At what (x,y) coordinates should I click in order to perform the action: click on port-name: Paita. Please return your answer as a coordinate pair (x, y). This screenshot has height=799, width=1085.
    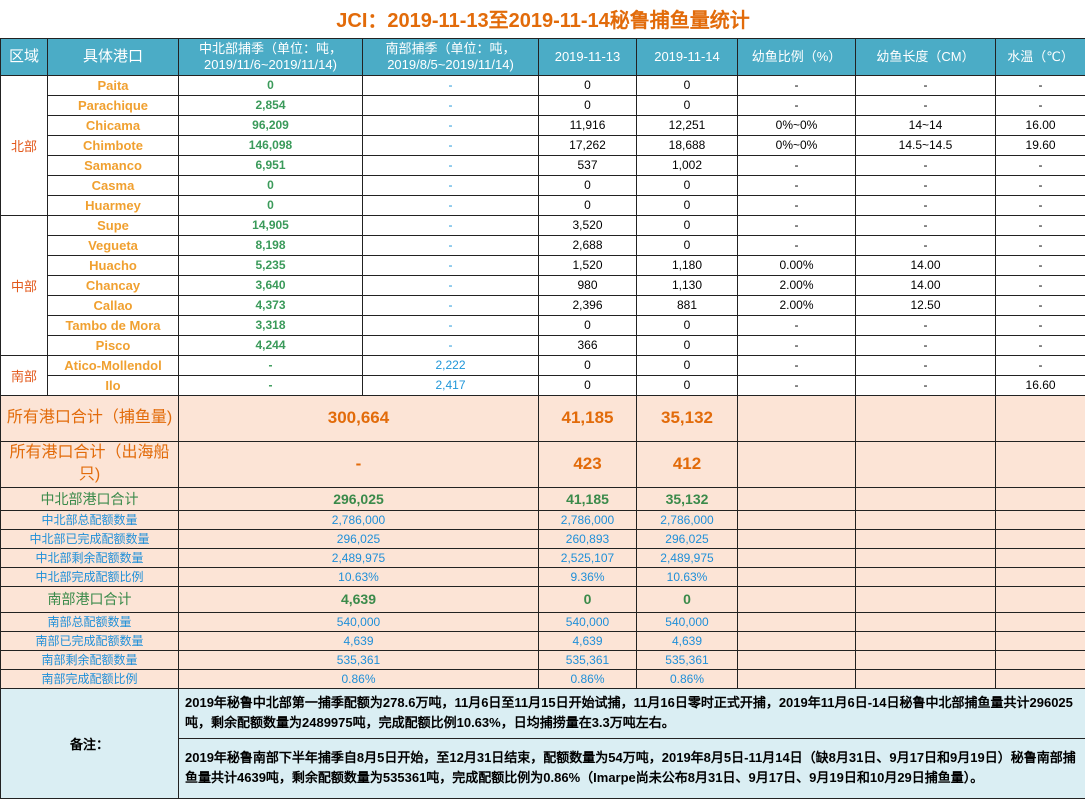
    Looking at the image, I should click on (113, 85).